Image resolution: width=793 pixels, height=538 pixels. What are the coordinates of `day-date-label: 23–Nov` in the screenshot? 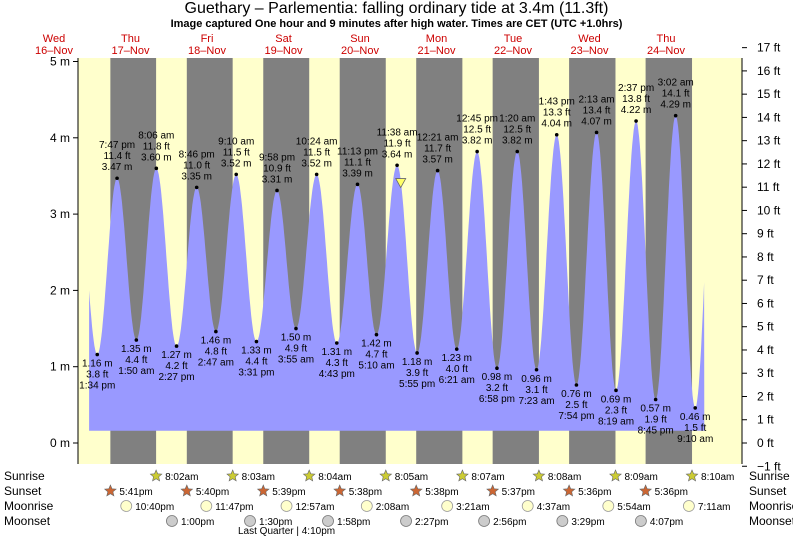 It's located at (590, 51).